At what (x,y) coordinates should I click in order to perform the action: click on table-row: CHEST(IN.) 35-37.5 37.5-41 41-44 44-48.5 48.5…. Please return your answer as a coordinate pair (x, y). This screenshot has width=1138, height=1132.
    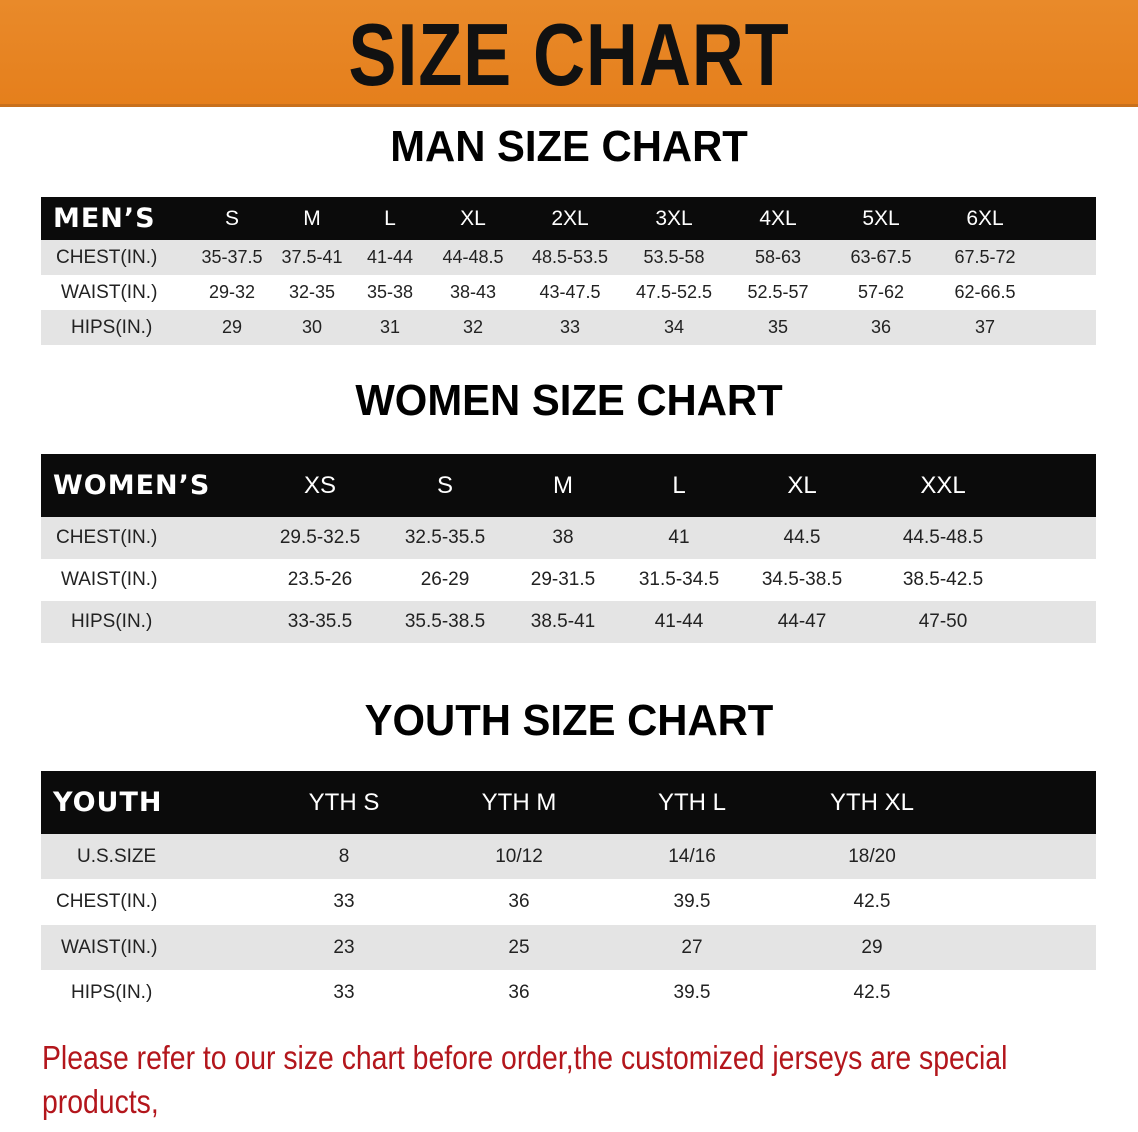
    Looking at the image, I should click on (568, 257).